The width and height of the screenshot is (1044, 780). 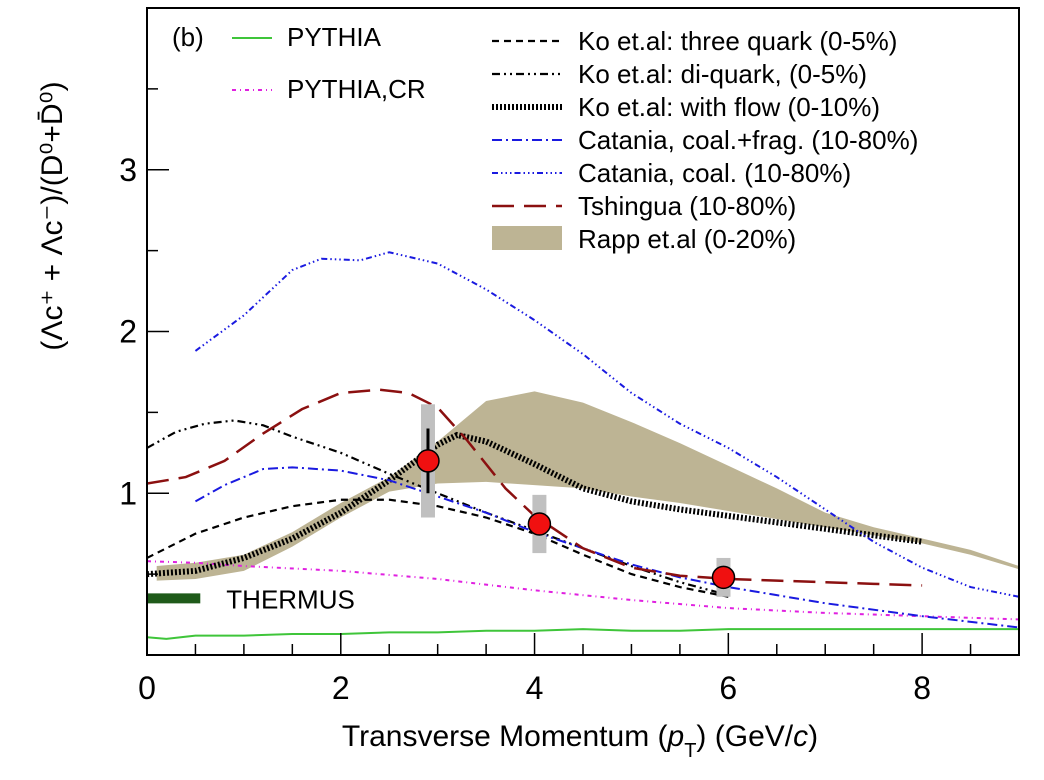 What do you see at coordinates (128, 493) in the screenshot?
I see `y-tick-label-0: 1` at bounding box center [128, 493].